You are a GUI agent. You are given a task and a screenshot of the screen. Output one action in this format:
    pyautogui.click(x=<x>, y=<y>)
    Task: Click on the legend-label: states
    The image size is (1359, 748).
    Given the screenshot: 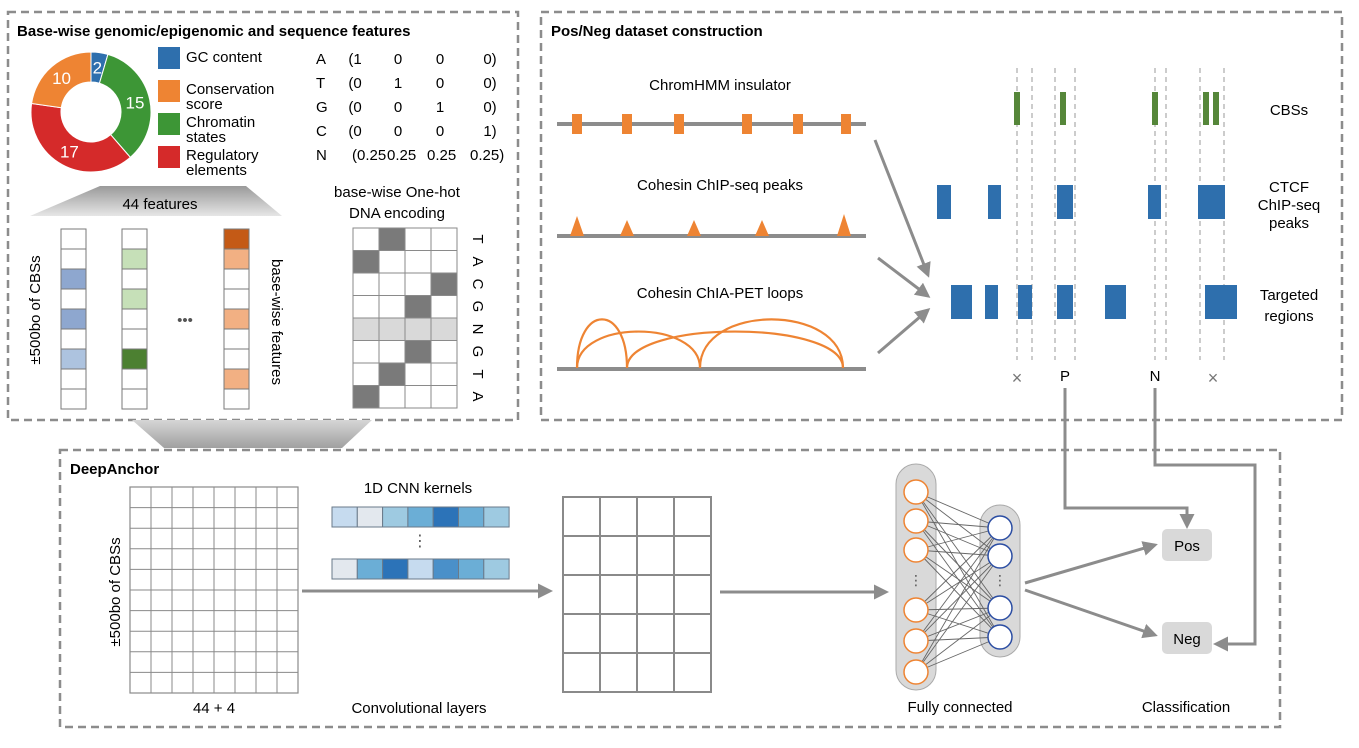 What is the action you would take?
    pyautogui.click(x=206, y=137)
    